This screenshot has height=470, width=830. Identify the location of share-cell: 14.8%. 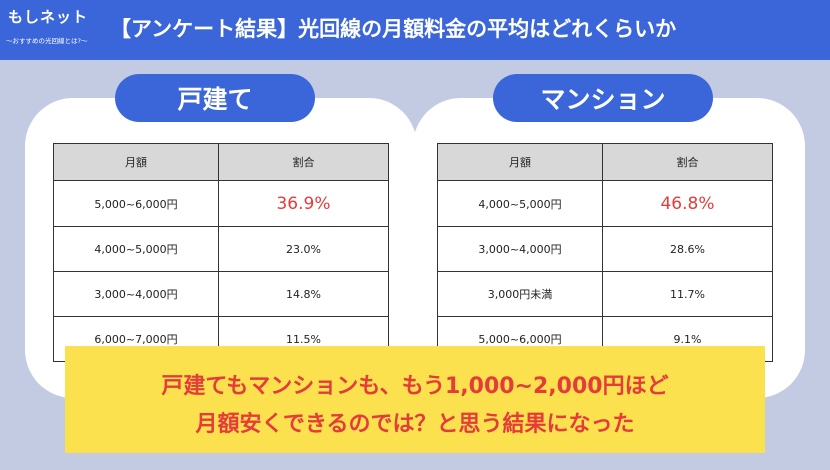
(303, 294).